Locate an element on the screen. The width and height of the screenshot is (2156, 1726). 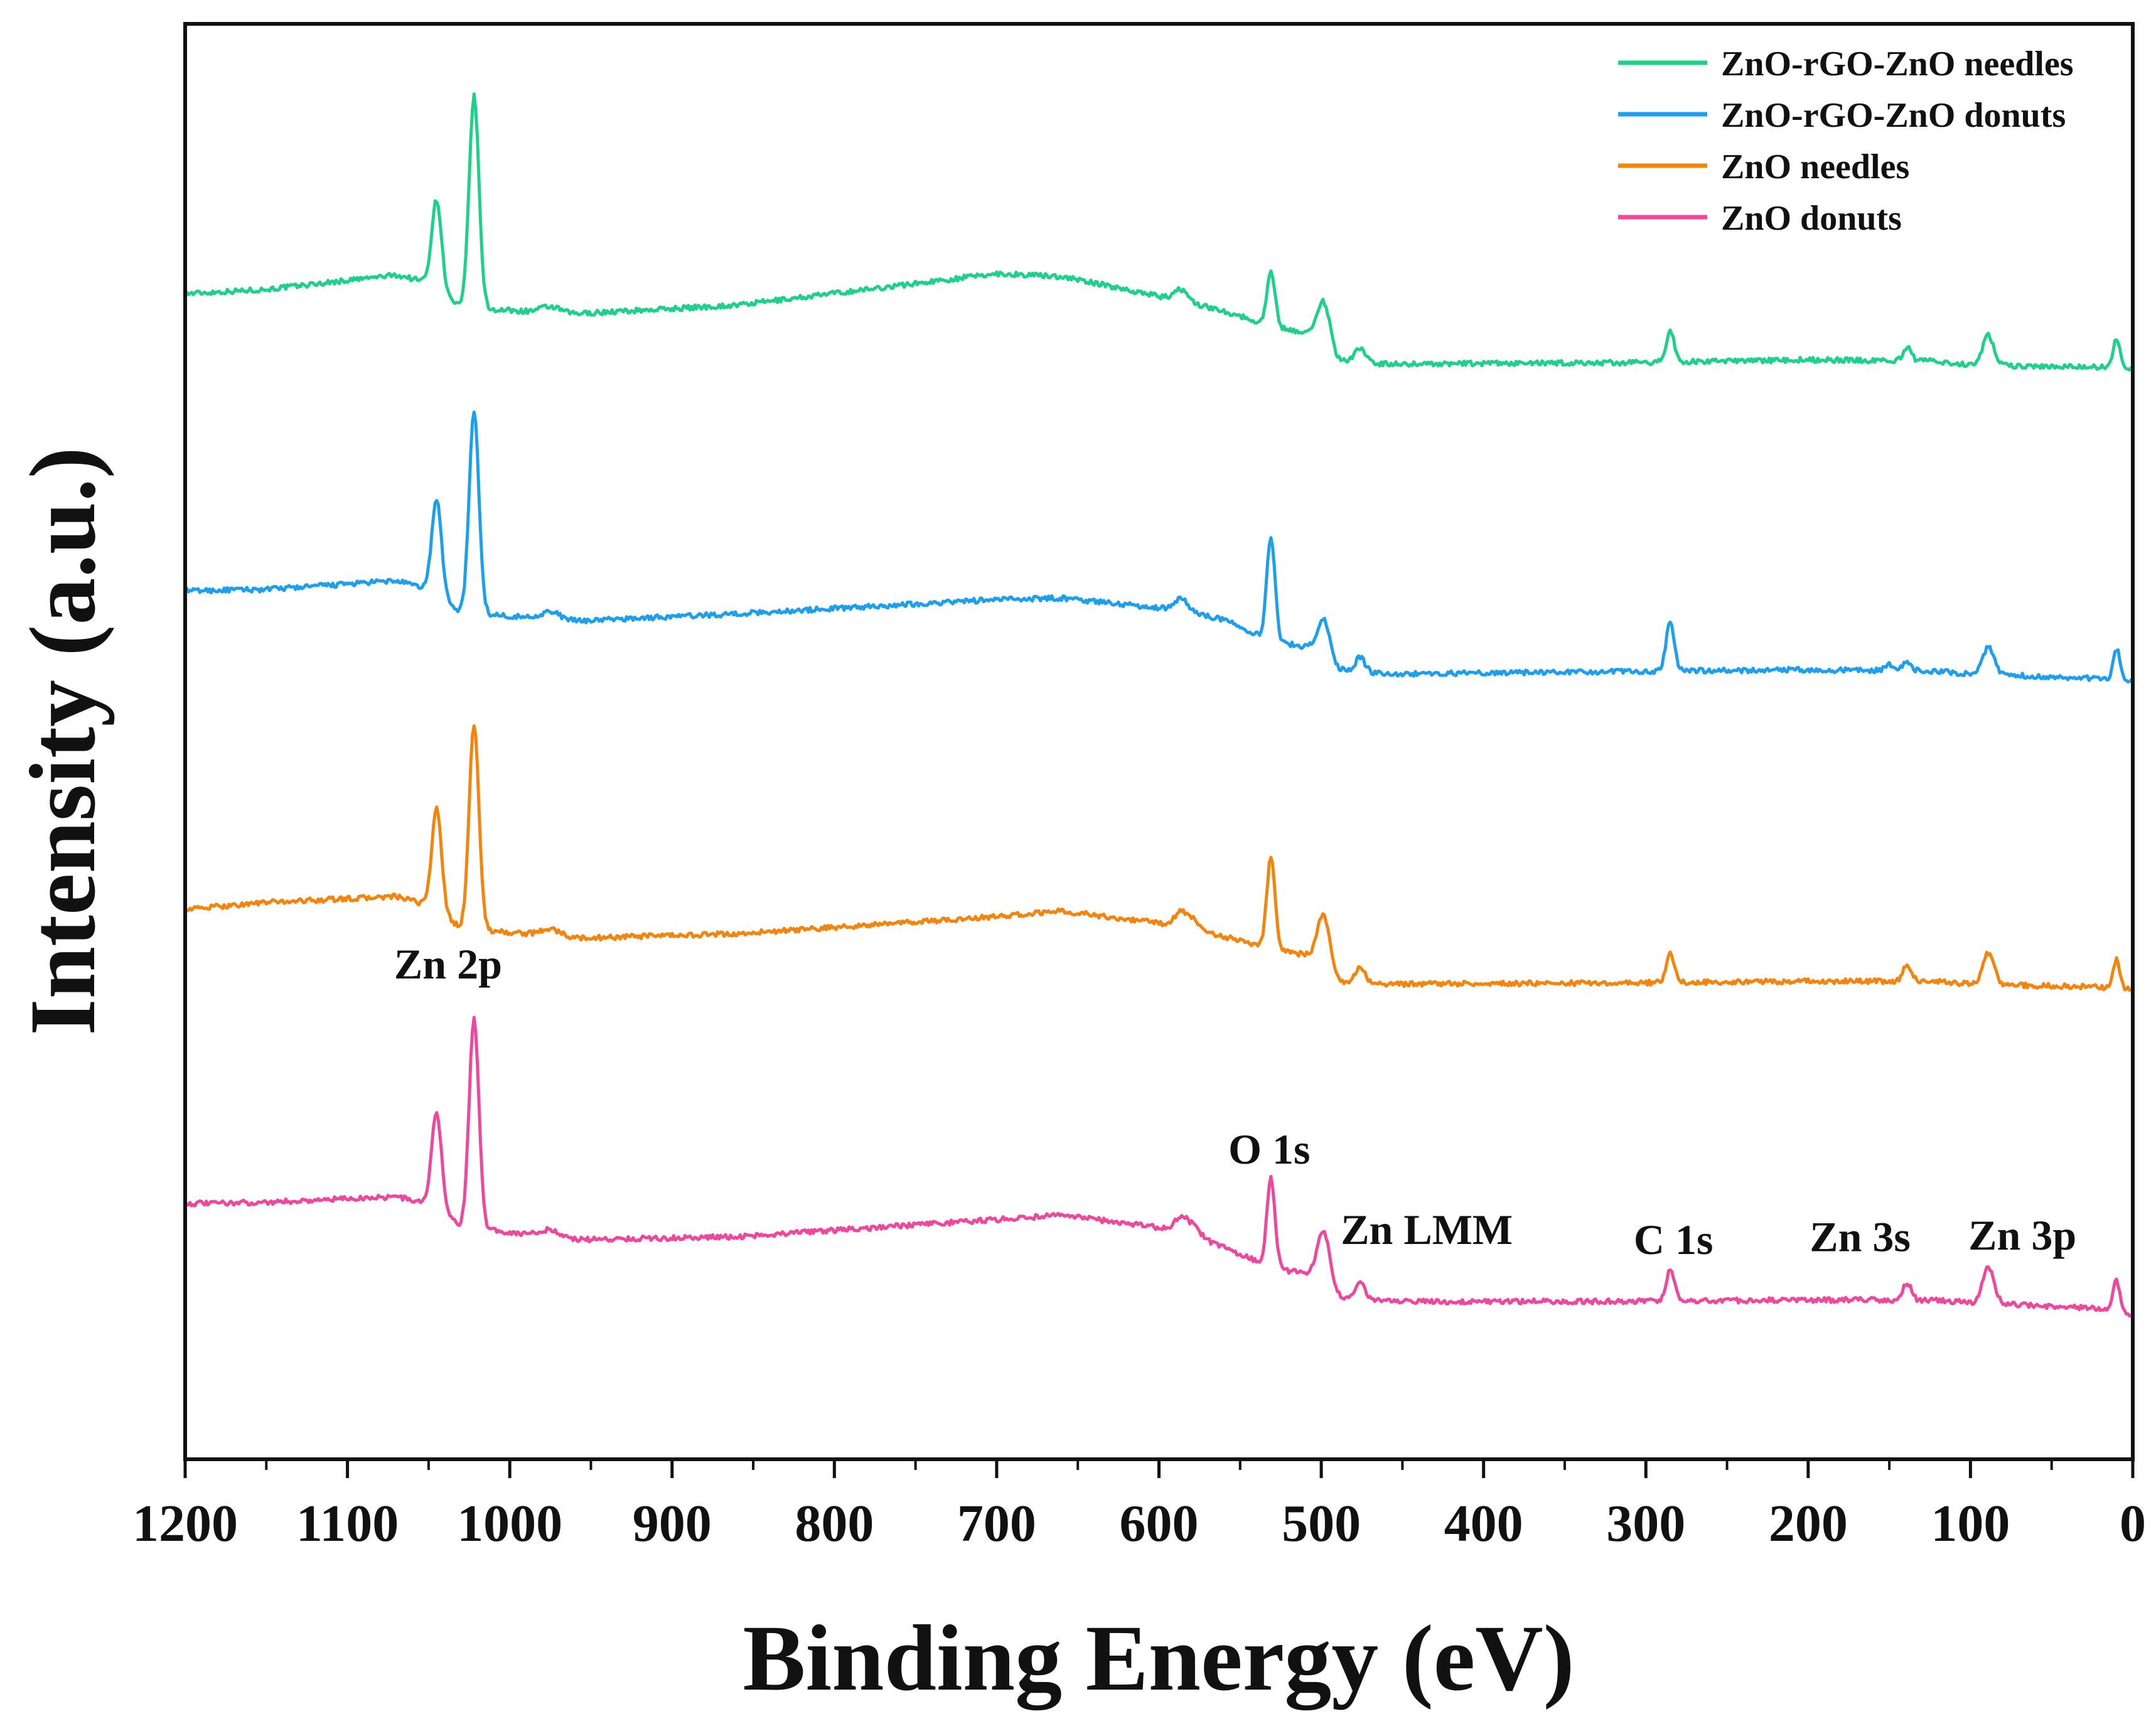
legend-item-zno-rgo-zno-needles: ZnO-rGO-ZnO needles is located at coordinates (1846, 64).